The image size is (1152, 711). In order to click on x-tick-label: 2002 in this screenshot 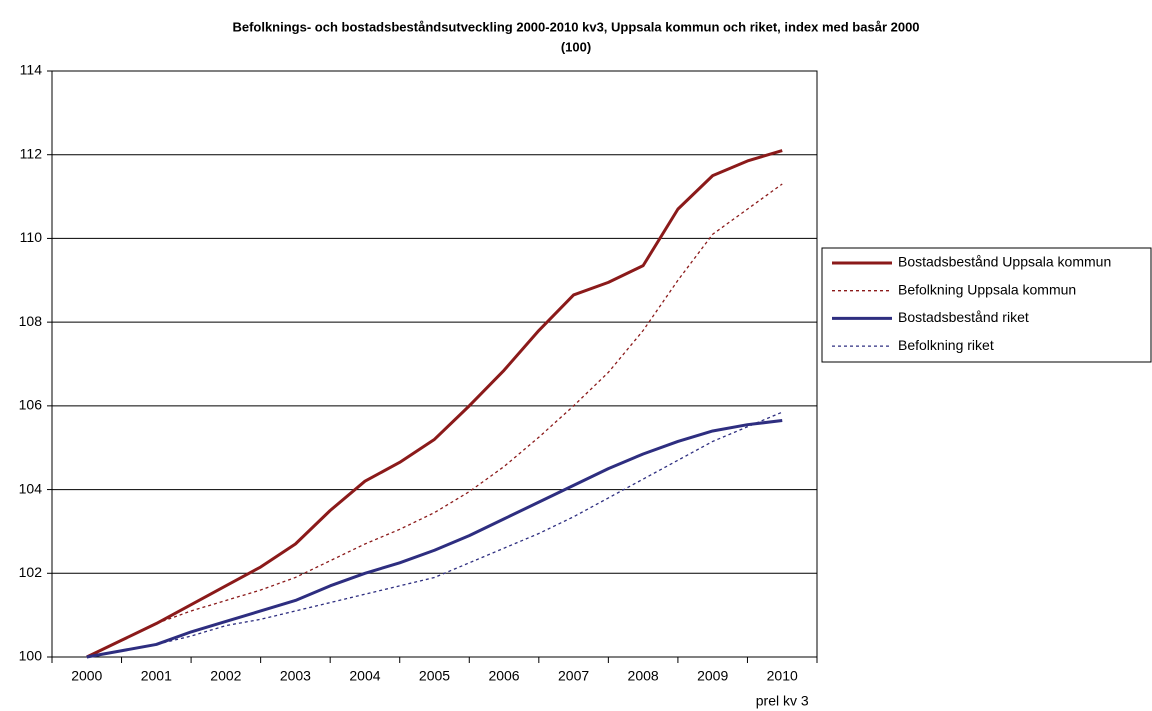, I will do `click(225, 676)`.